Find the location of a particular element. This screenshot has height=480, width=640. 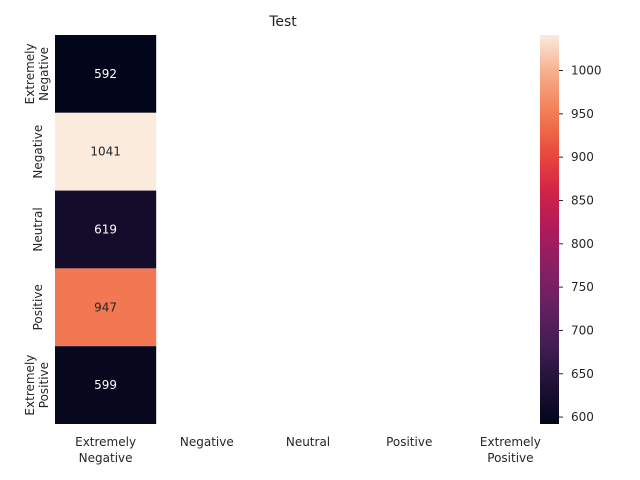

cell-value-label: 592 is located at coordinates (105, 74).